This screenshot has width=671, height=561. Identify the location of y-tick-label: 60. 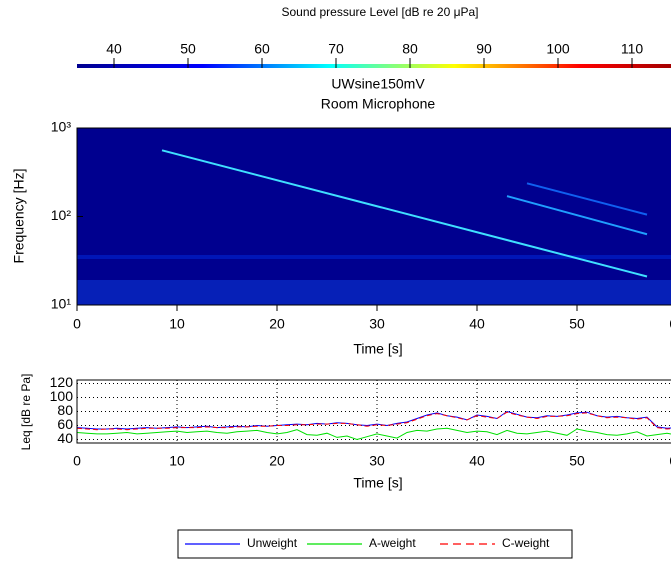
(65, 424).